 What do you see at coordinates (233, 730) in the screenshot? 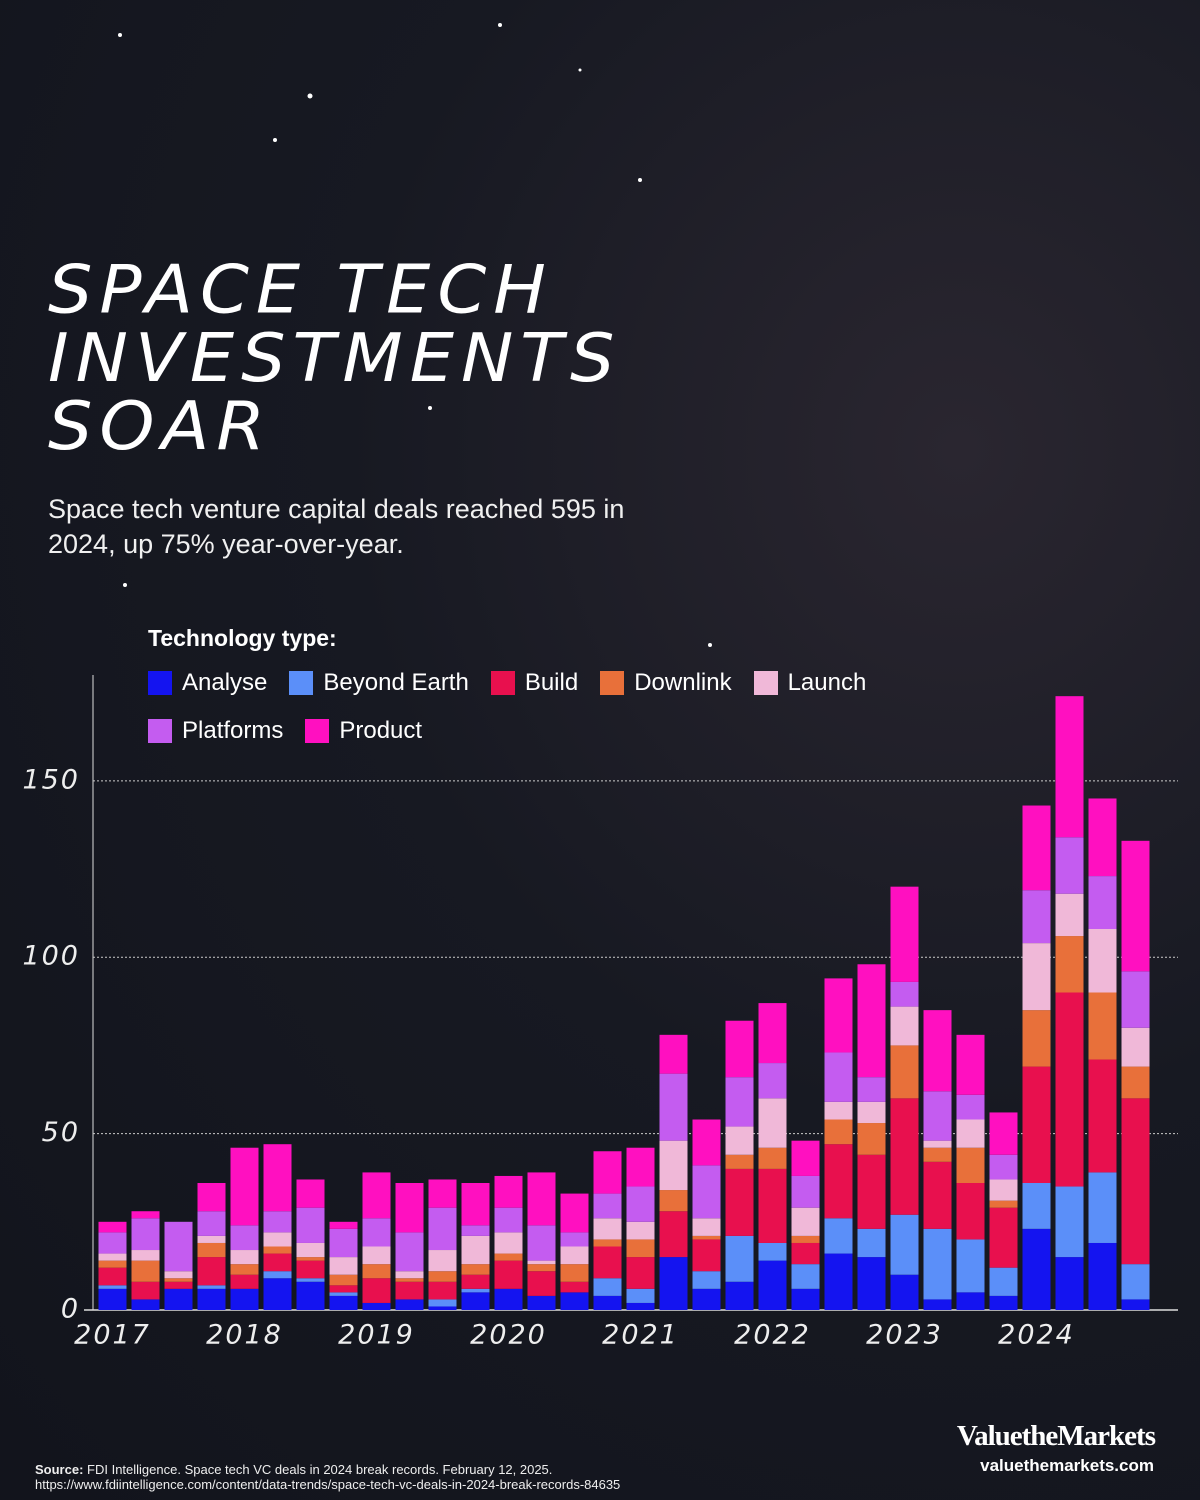
I see `legend-label: Platforms` at bounding box center [233, 730].